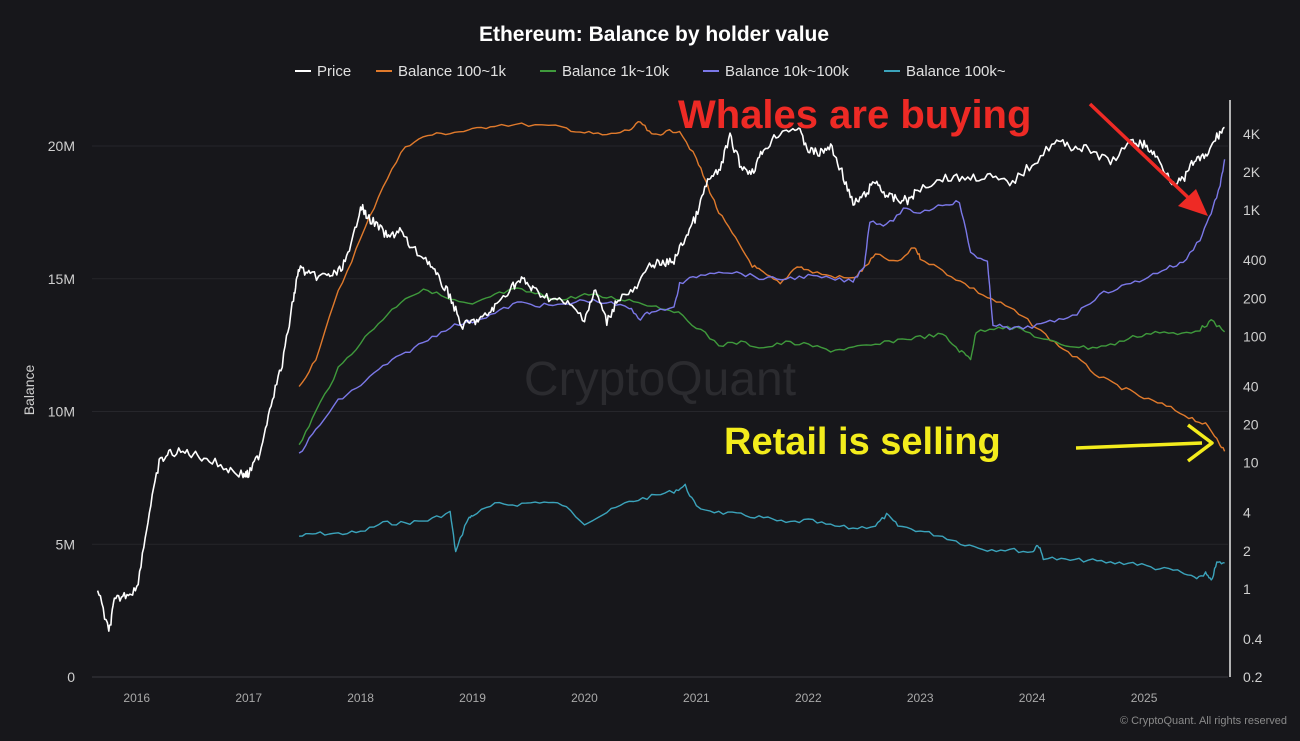 This screenshot has width=1300, height=741. What do you see at coordinates (640, 698) in the screenshot?
I see `x-axis-ticks: 2016 2017 2018 2019 2020 2021 2022 2023 2024 2025` at bounding box center [640, 698].